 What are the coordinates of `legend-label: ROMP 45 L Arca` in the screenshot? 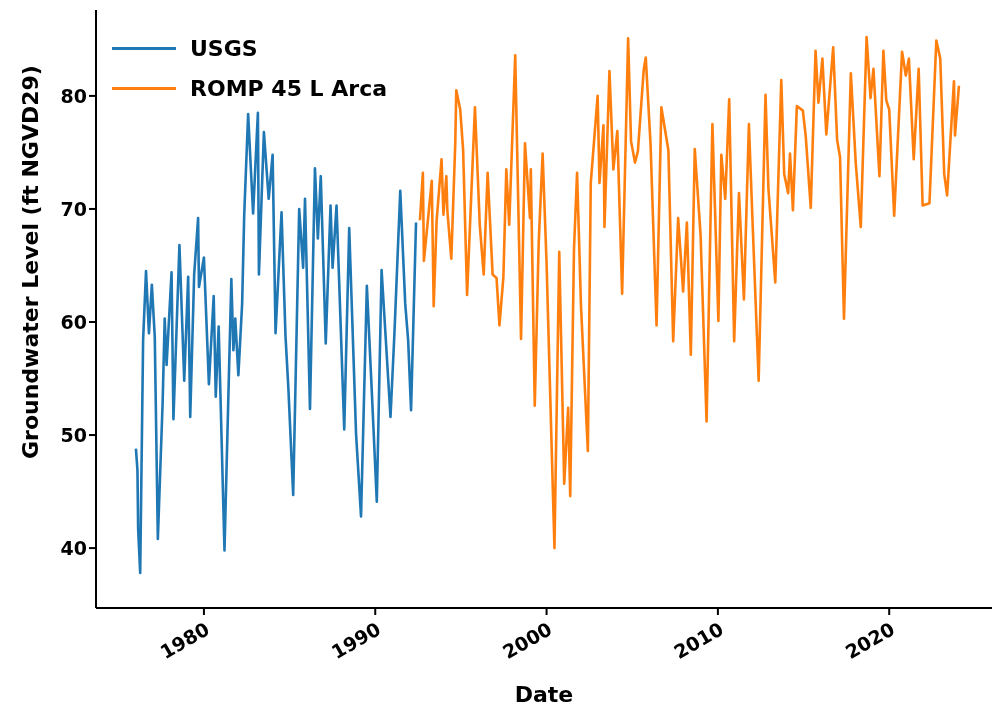 It's located at (289, 88).